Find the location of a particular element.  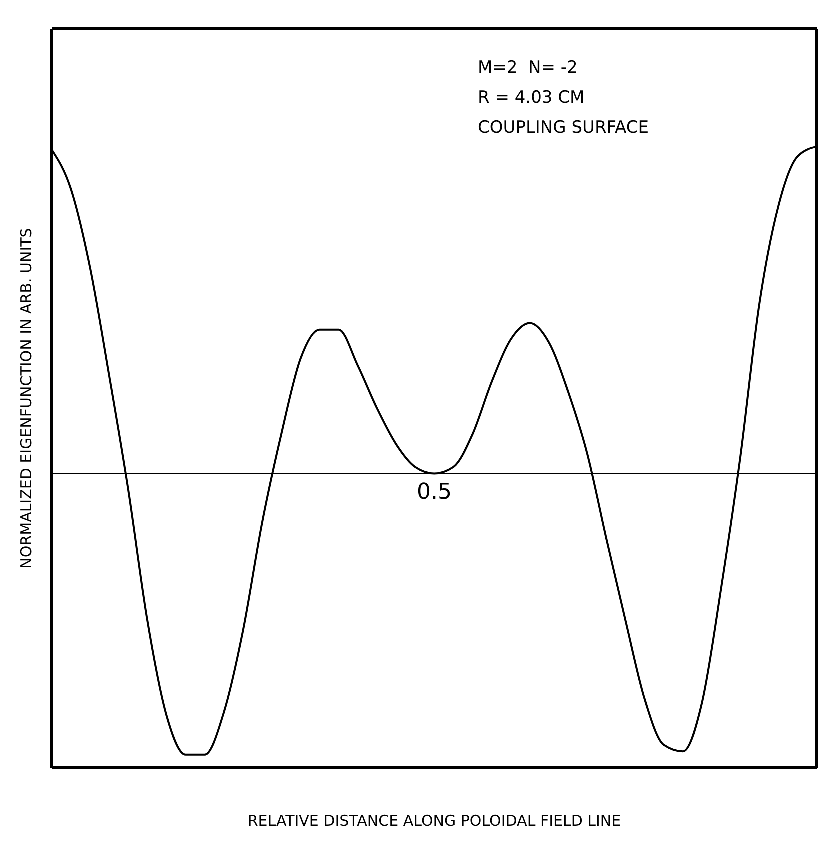

annotation: 0.5 is located at coordinates (434, 492).